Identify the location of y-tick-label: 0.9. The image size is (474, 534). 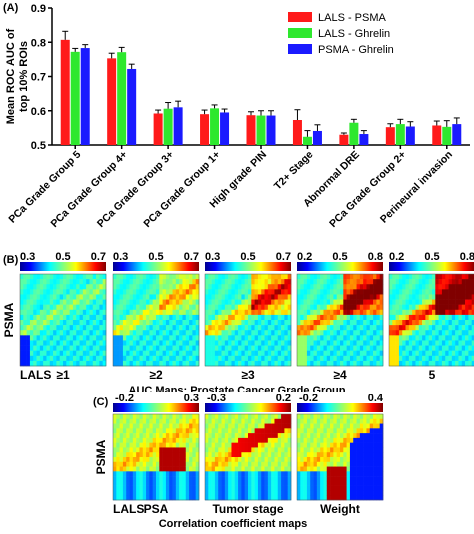
(38, 9).